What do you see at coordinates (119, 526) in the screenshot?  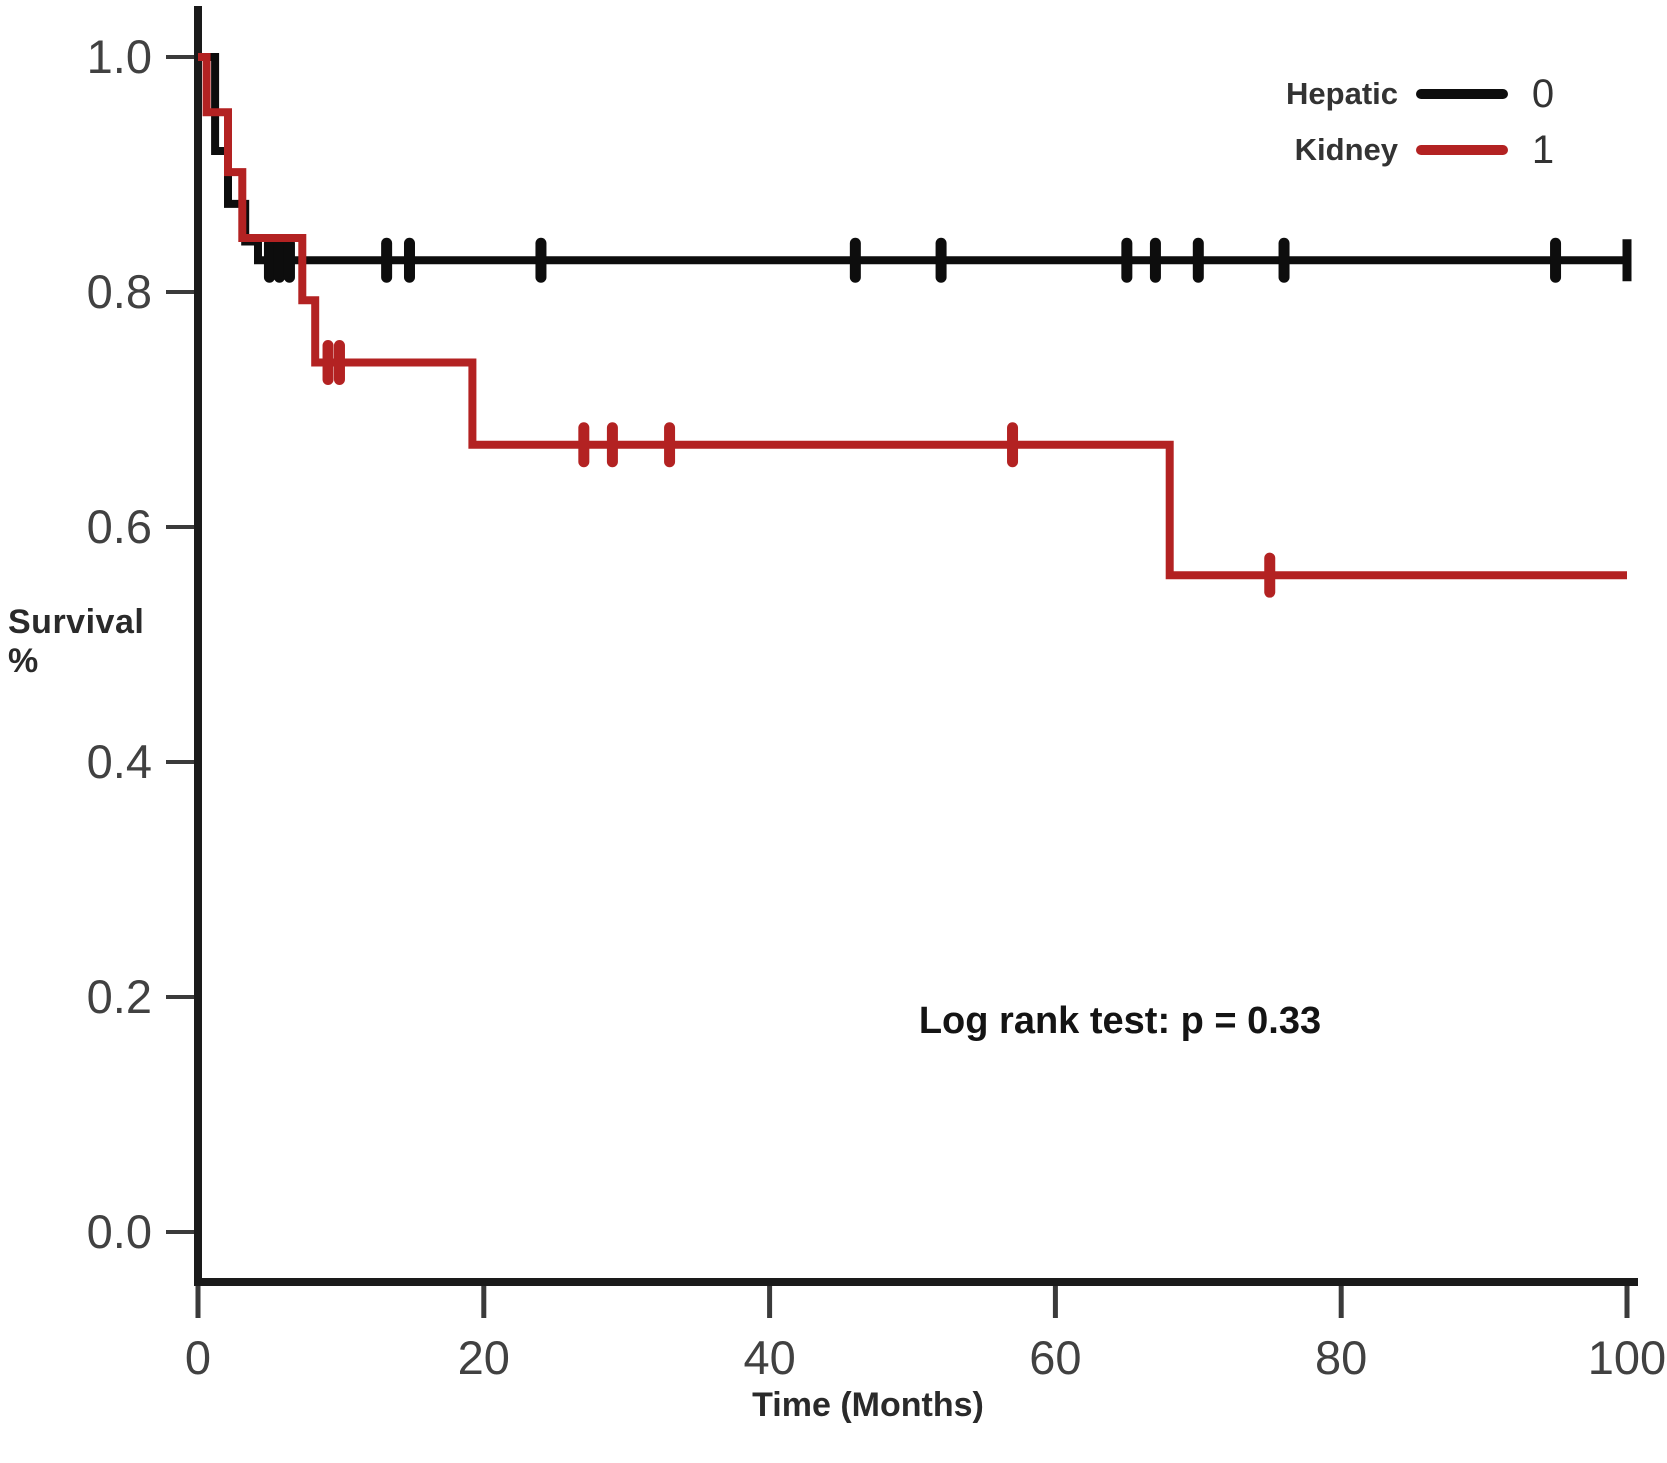 I see `y-tick-label: 0.6` at bounding box center [119, 526].